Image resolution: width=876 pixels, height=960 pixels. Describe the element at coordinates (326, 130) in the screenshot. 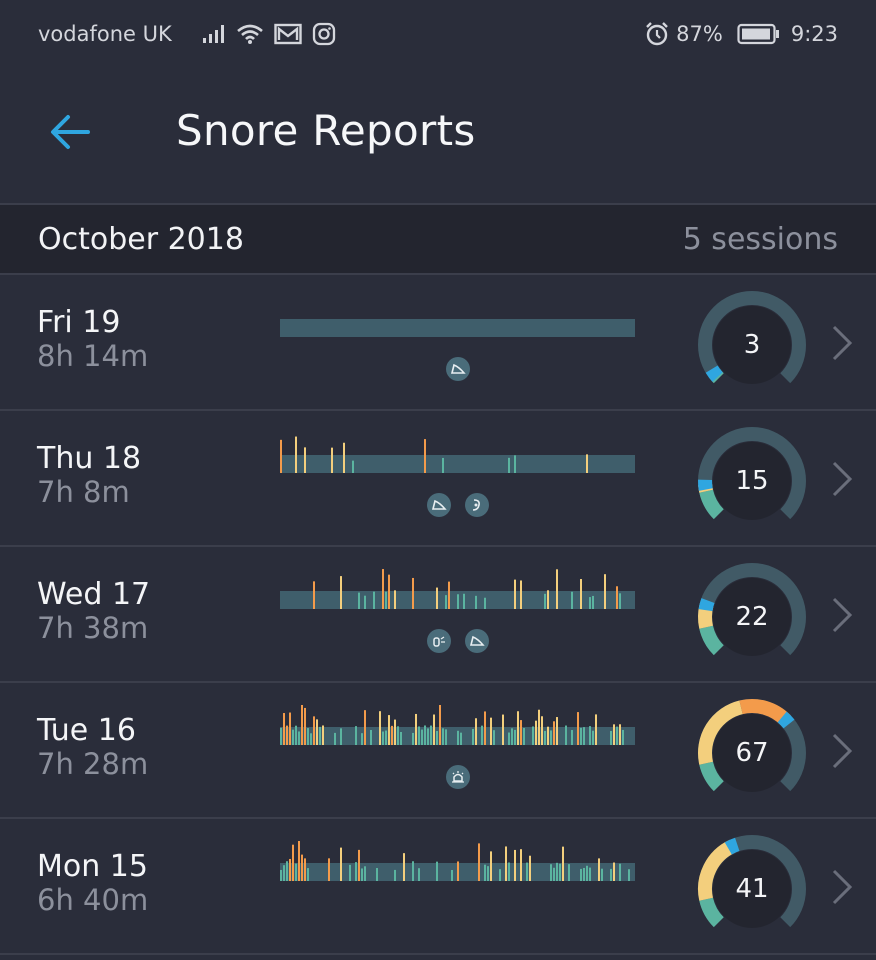

I see `page-title: Snore Reports` at that location.